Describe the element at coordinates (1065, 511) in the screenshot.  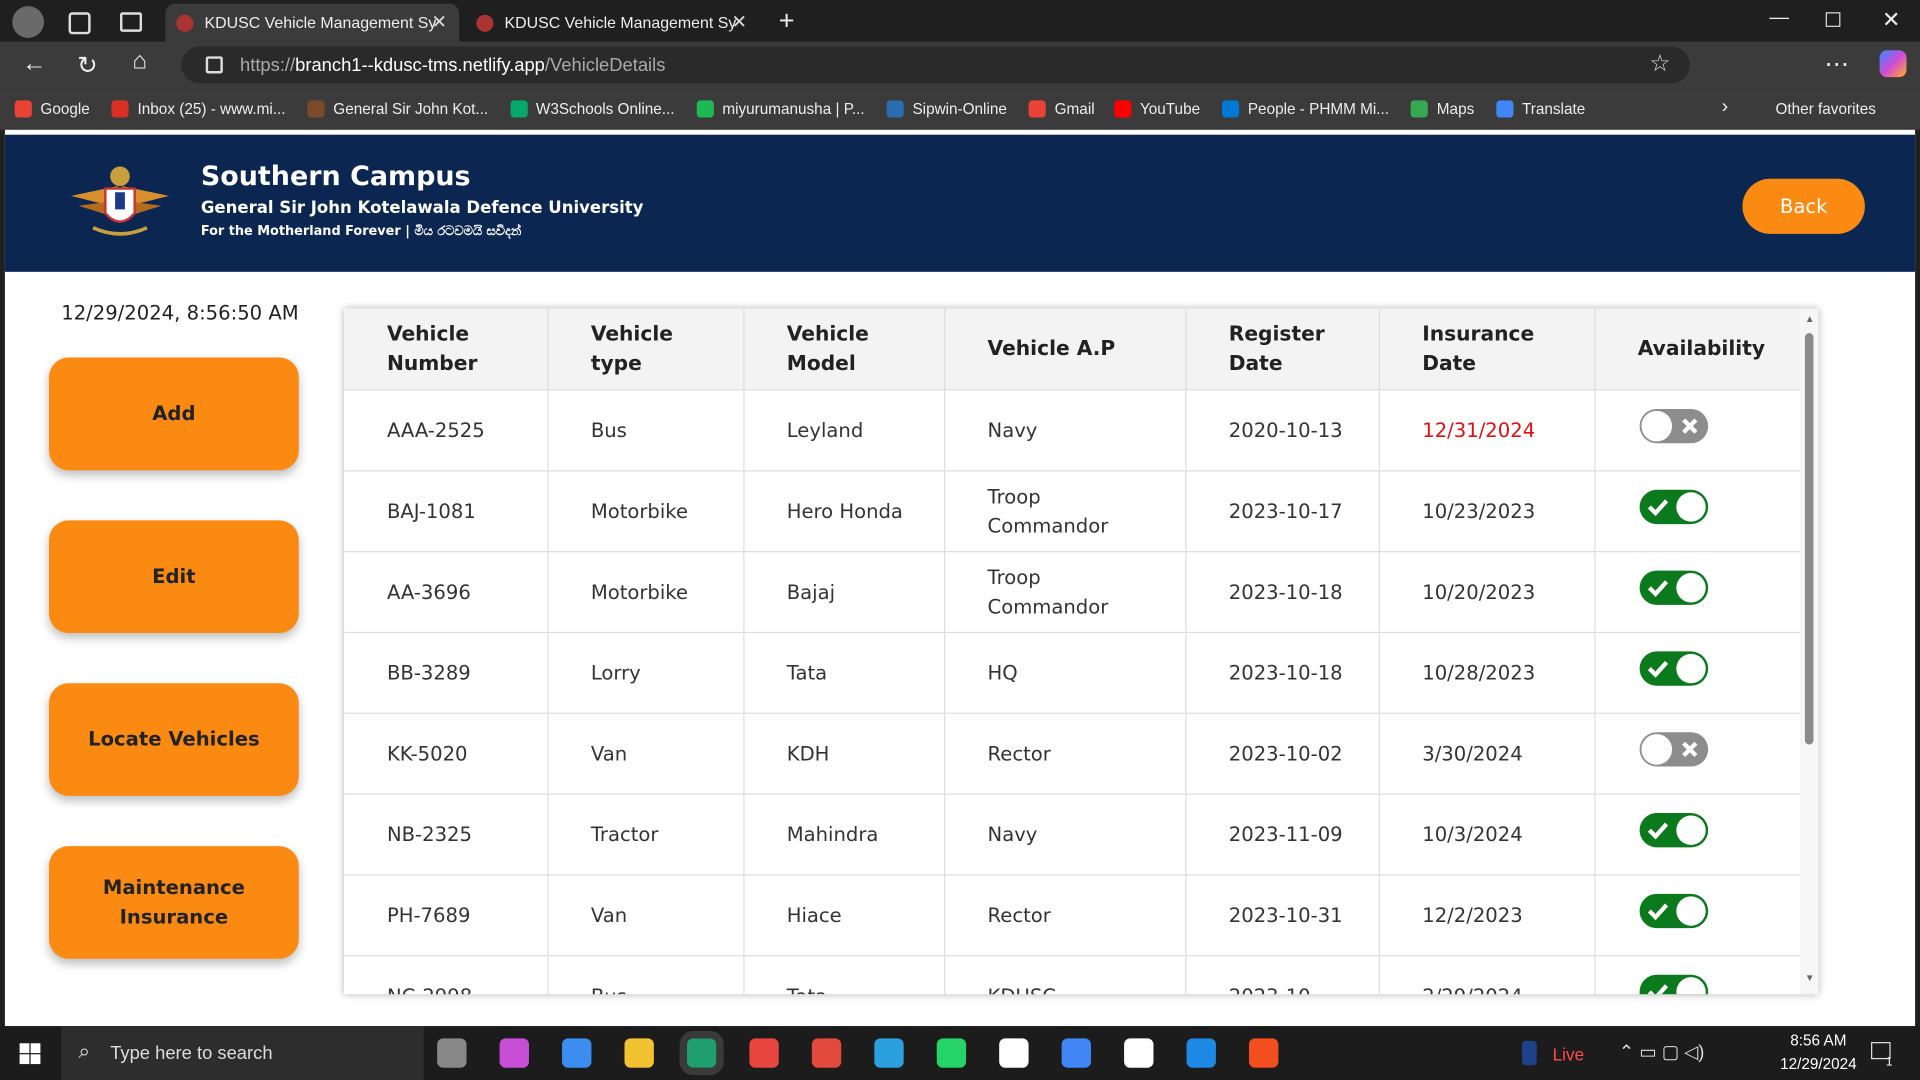
I see `table-cell: Troop Commandor` at that location.